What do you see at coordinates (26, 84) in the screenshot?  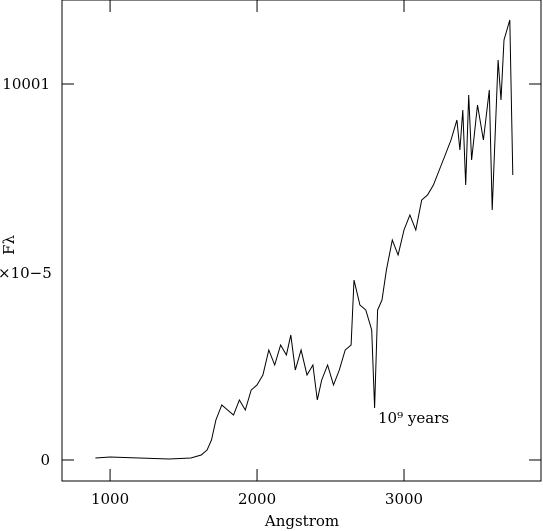 I see `y-tick-label: 10001` at bounding box center [26, 84].